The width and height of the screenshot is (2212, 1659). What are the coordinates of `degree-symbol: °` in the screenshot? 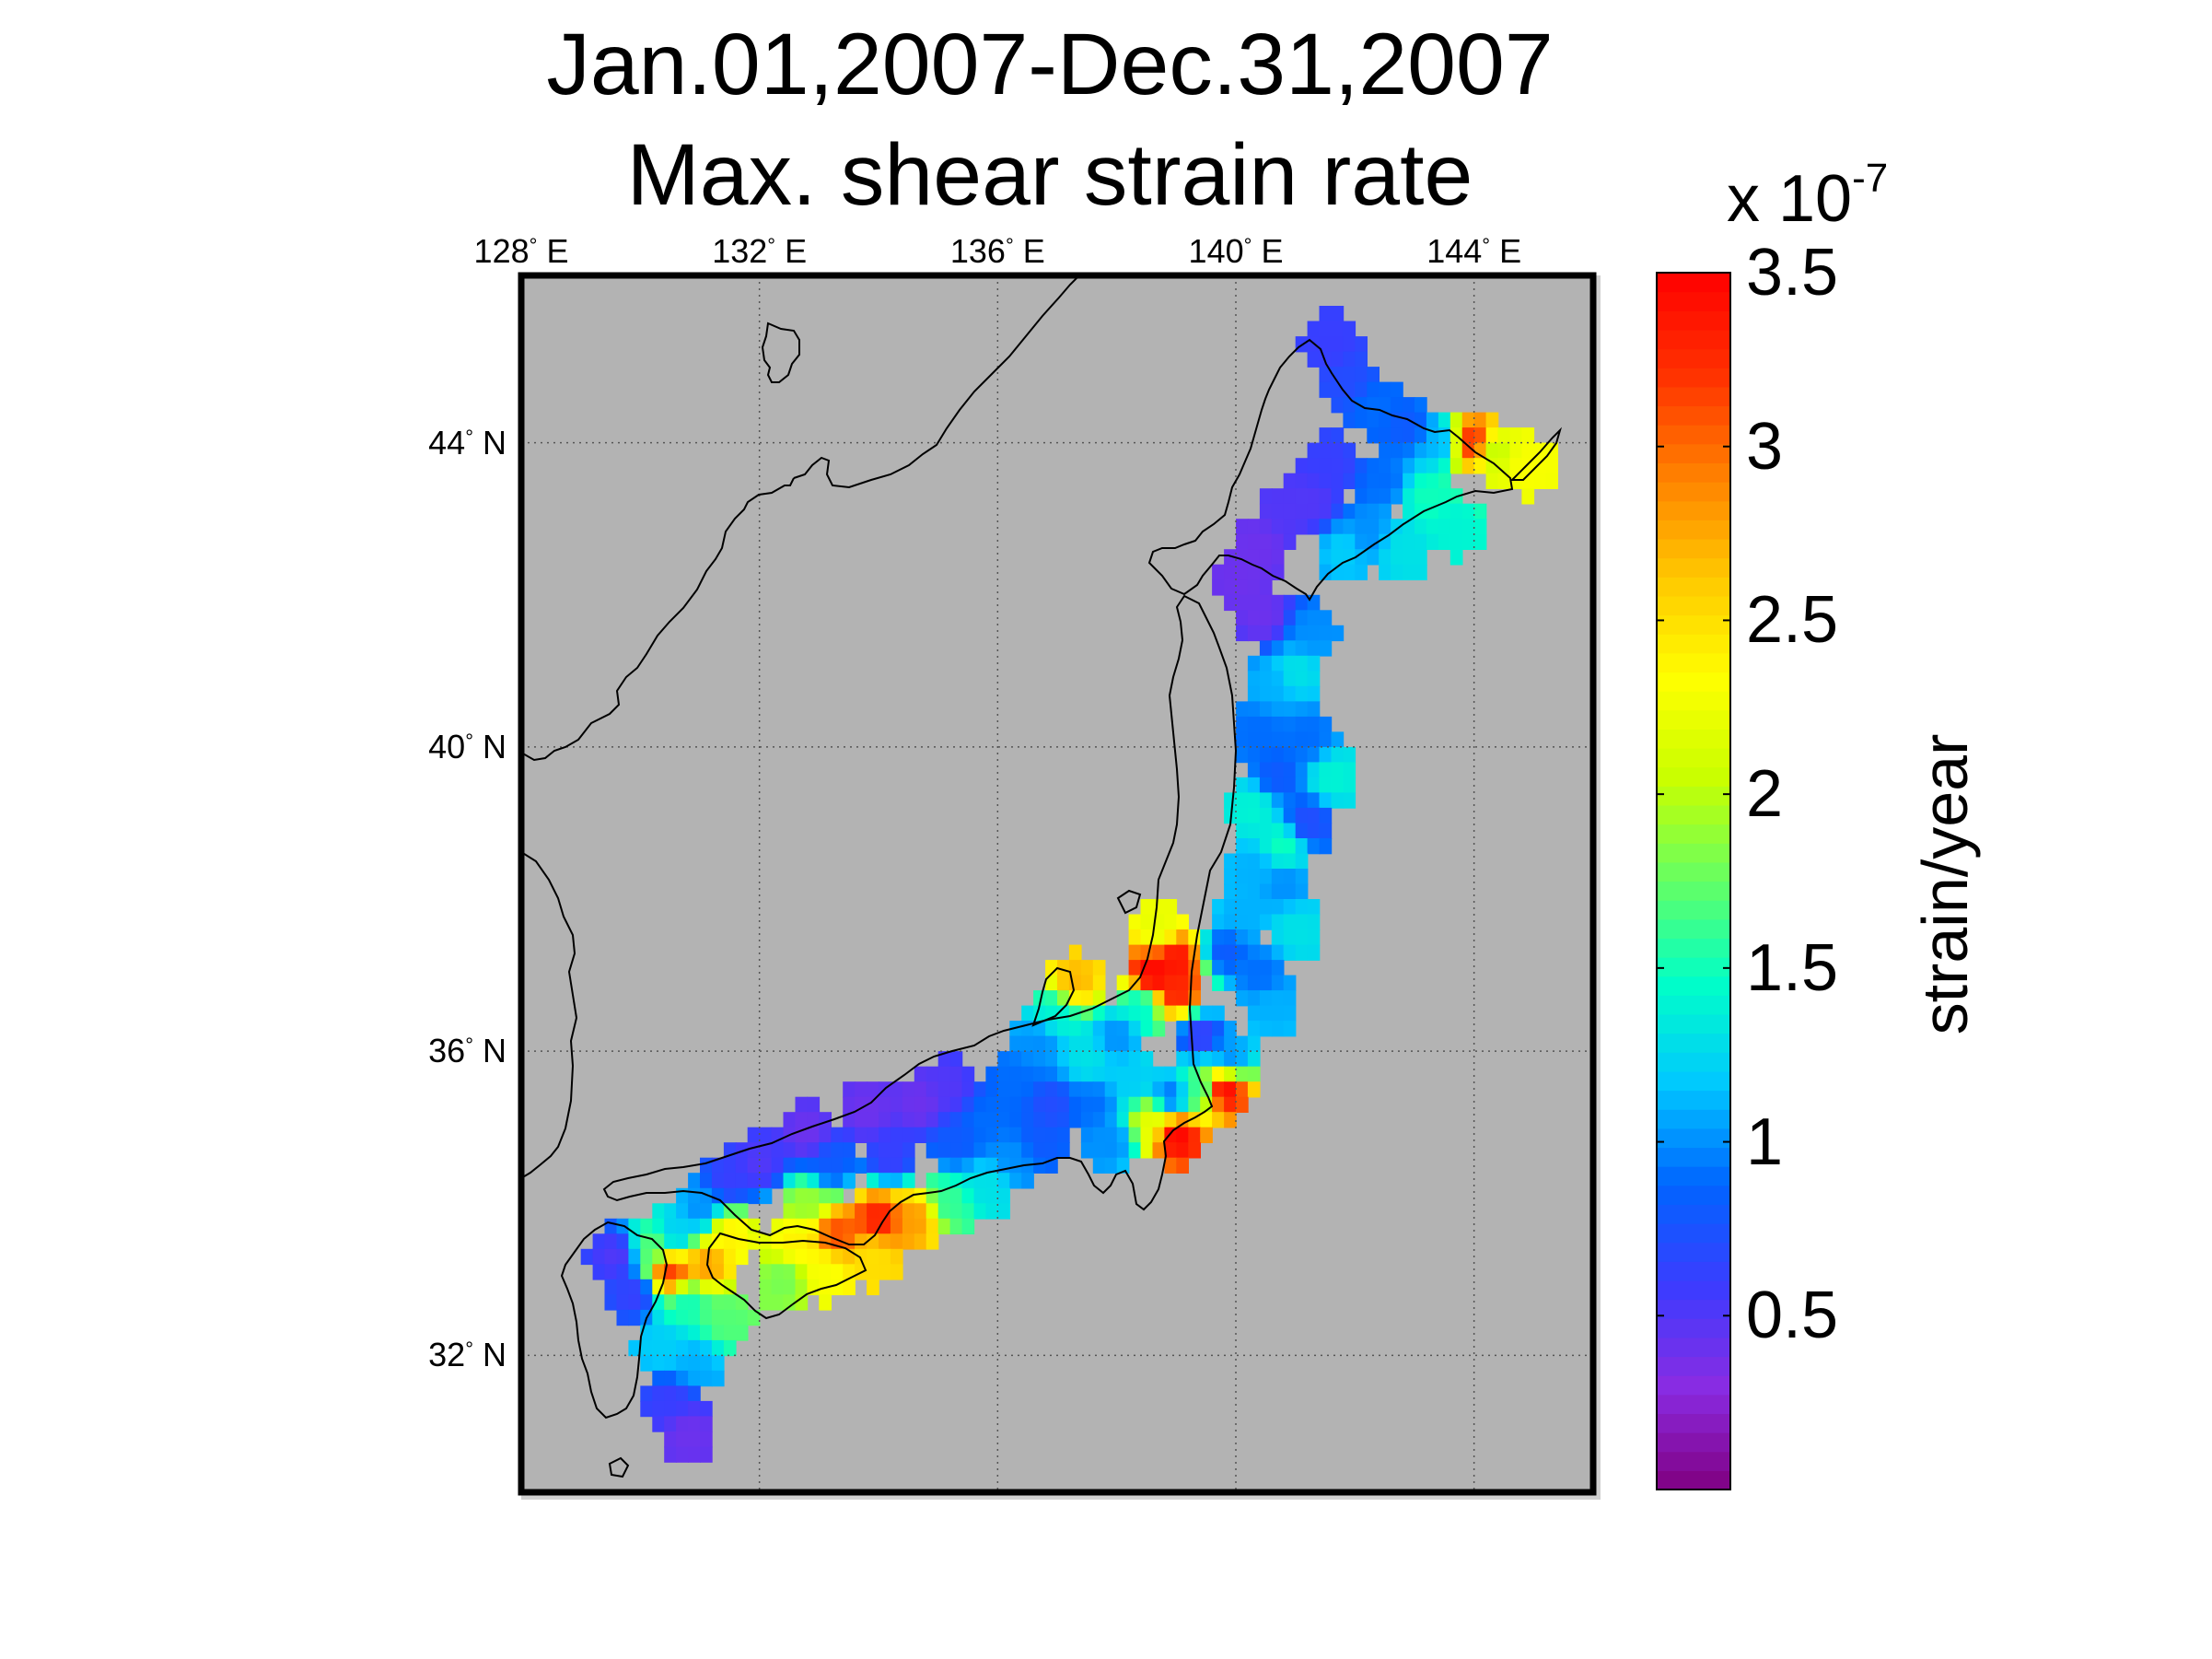 It's located at (1248, 245).